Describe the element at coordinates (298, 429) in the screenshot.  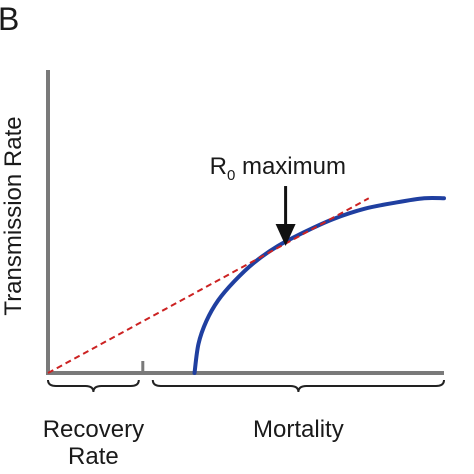
I see `segment-label: Mortality` at that location.